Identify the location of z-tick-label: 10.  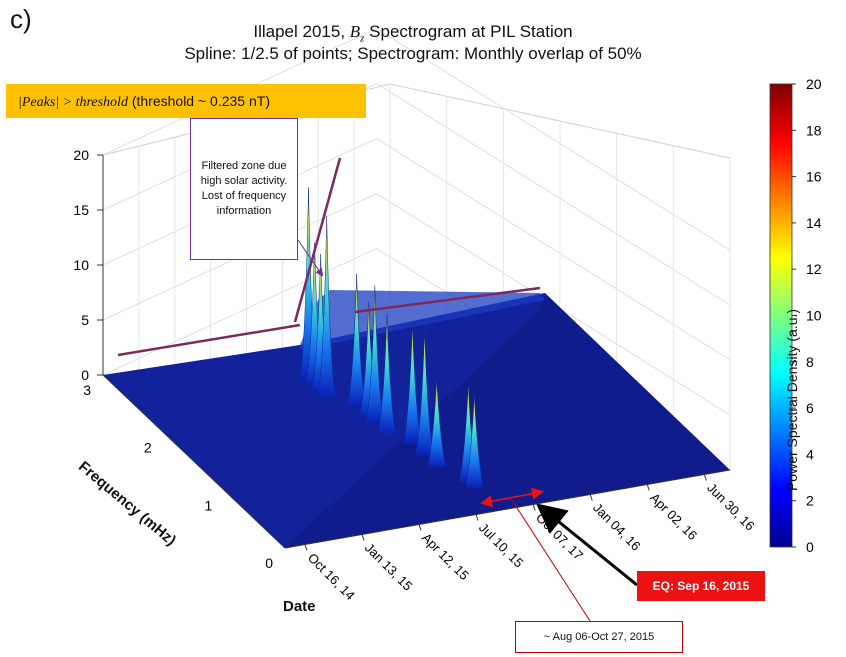
(81, 265).